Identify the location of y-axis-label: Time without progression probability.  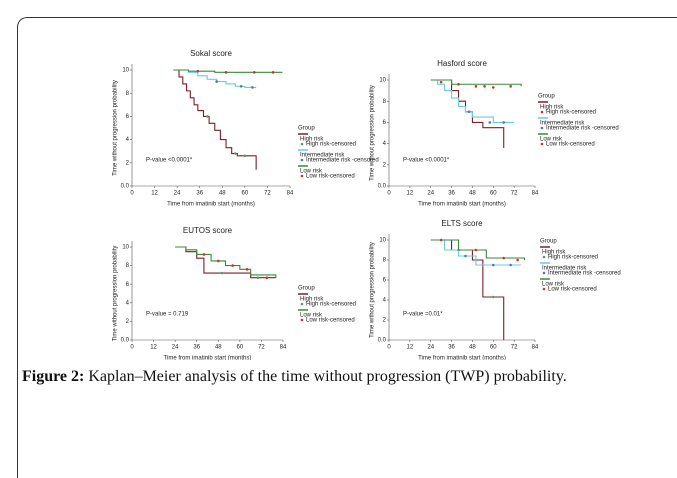
(116, 294).